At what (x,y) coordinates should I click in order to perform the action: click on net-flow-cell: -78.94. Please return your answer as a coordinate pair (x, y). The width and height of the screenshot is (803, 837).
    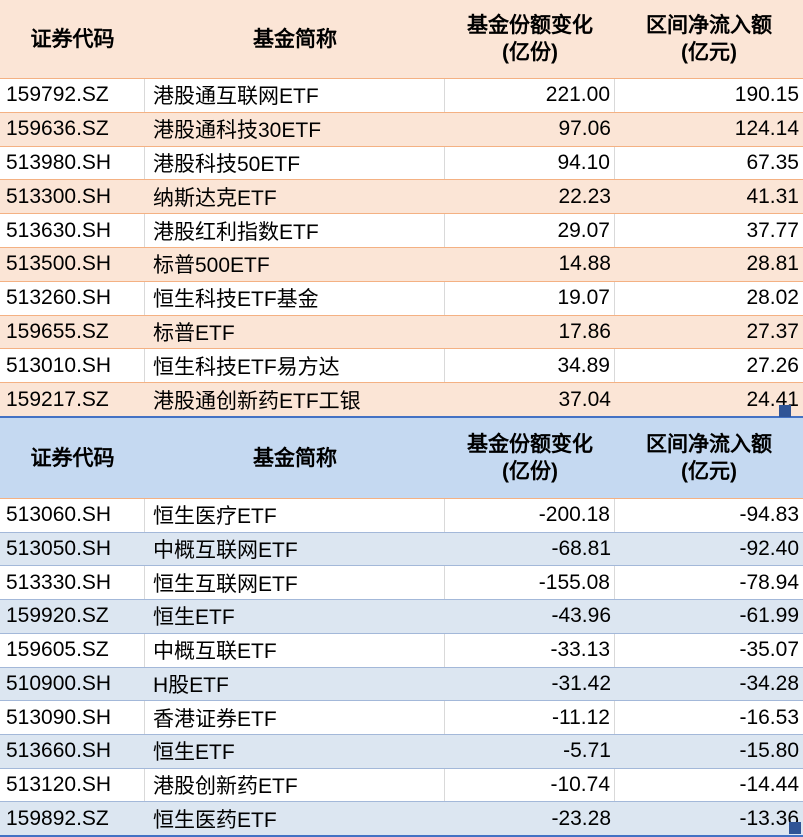
    Looking at the image, I should click on (769, 582).